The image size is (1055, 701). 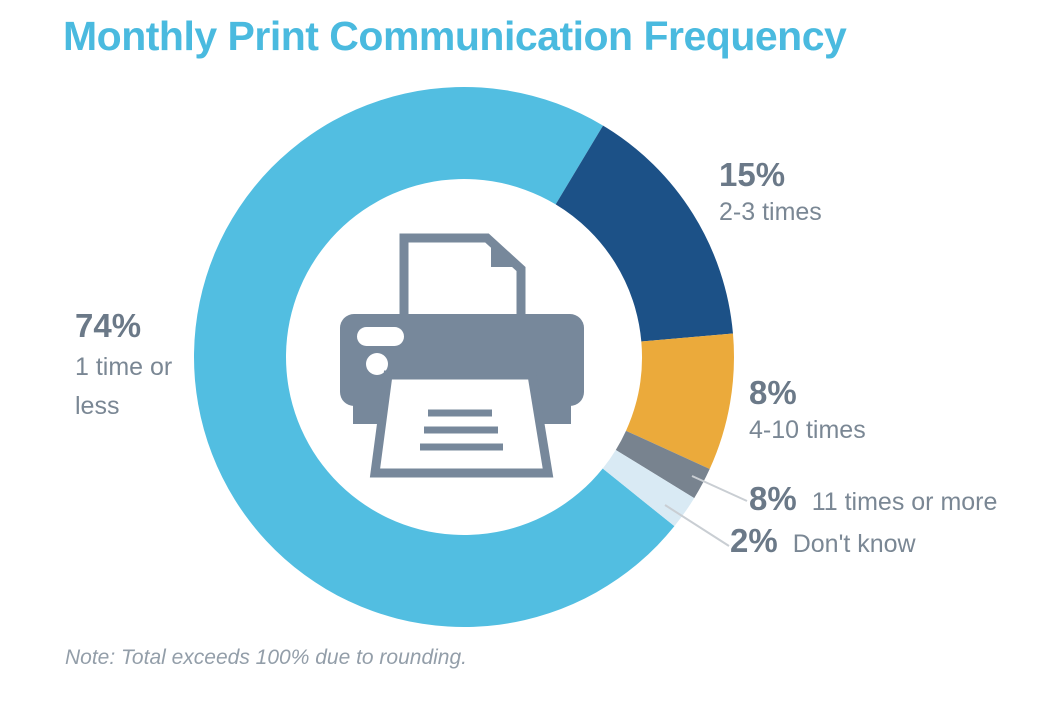 I want to click on leader-line-dont-know, so click(x=697, y=525).